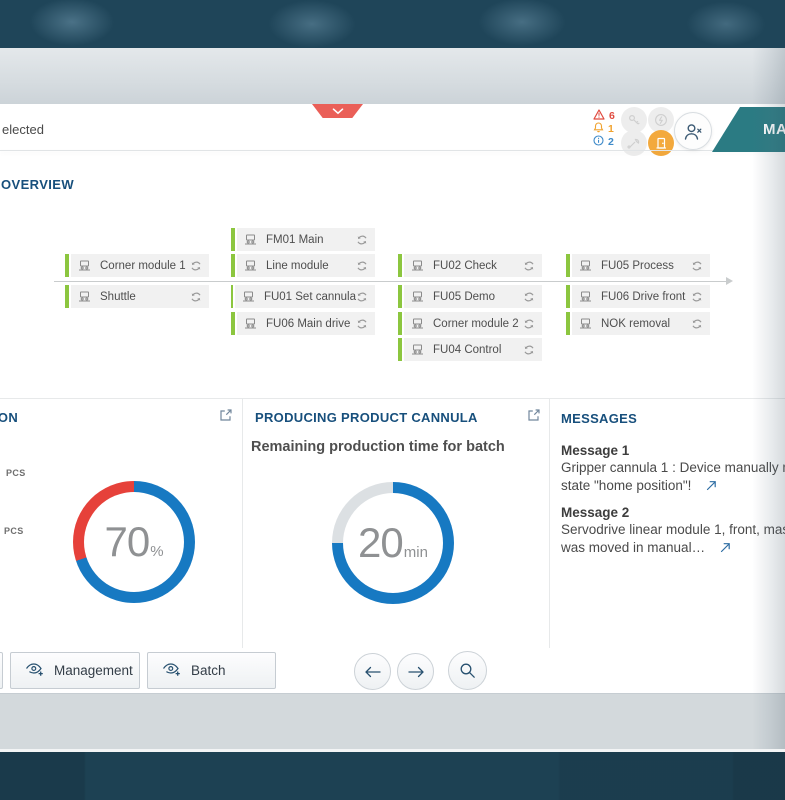  What do you see at coordinates (638, 265) in the screenshot?
I see `module-chip-fu05-process: FU05 Process` at bounding box center [638, 265].